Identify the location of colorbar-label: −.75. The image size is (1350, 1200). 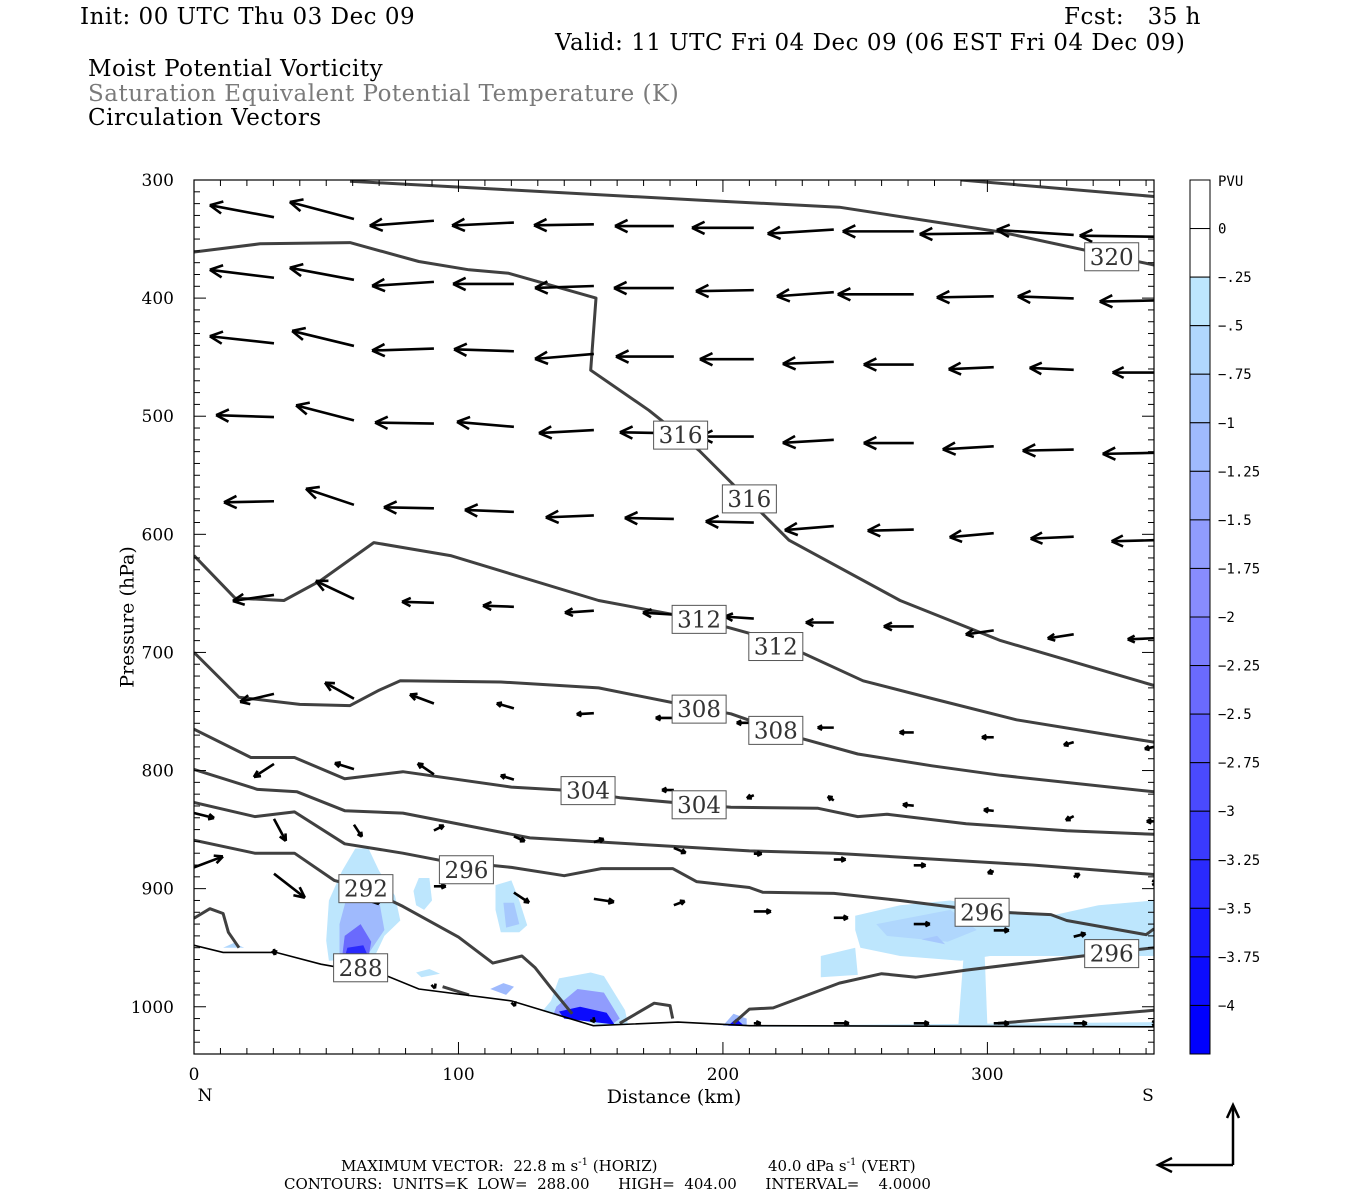
(1235, 375).